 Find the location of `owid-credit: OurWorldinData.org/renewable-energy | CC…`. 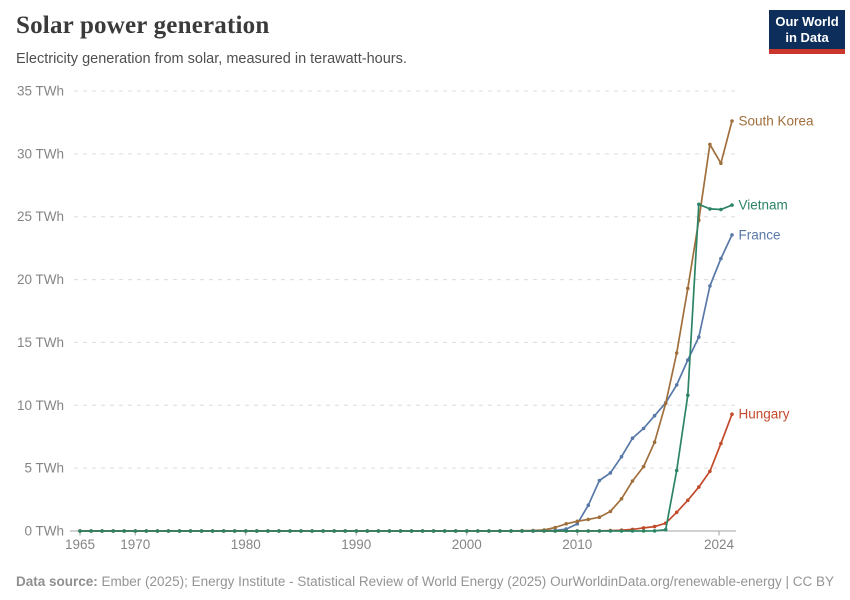

owid-credit: OurWorldinData.org/renewable-energy | CC… is located at coordinates (692, 581).